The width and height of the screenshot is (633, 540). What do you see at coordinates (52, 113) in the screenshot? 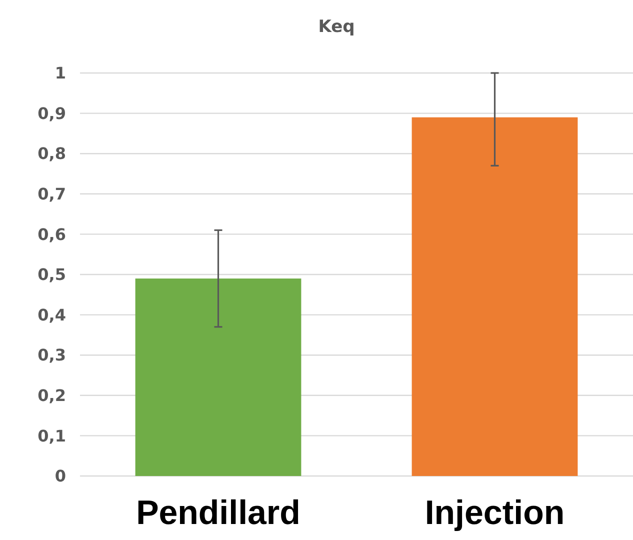
I see `y-tick-label: 0,9` at bounding box center [52, 113].